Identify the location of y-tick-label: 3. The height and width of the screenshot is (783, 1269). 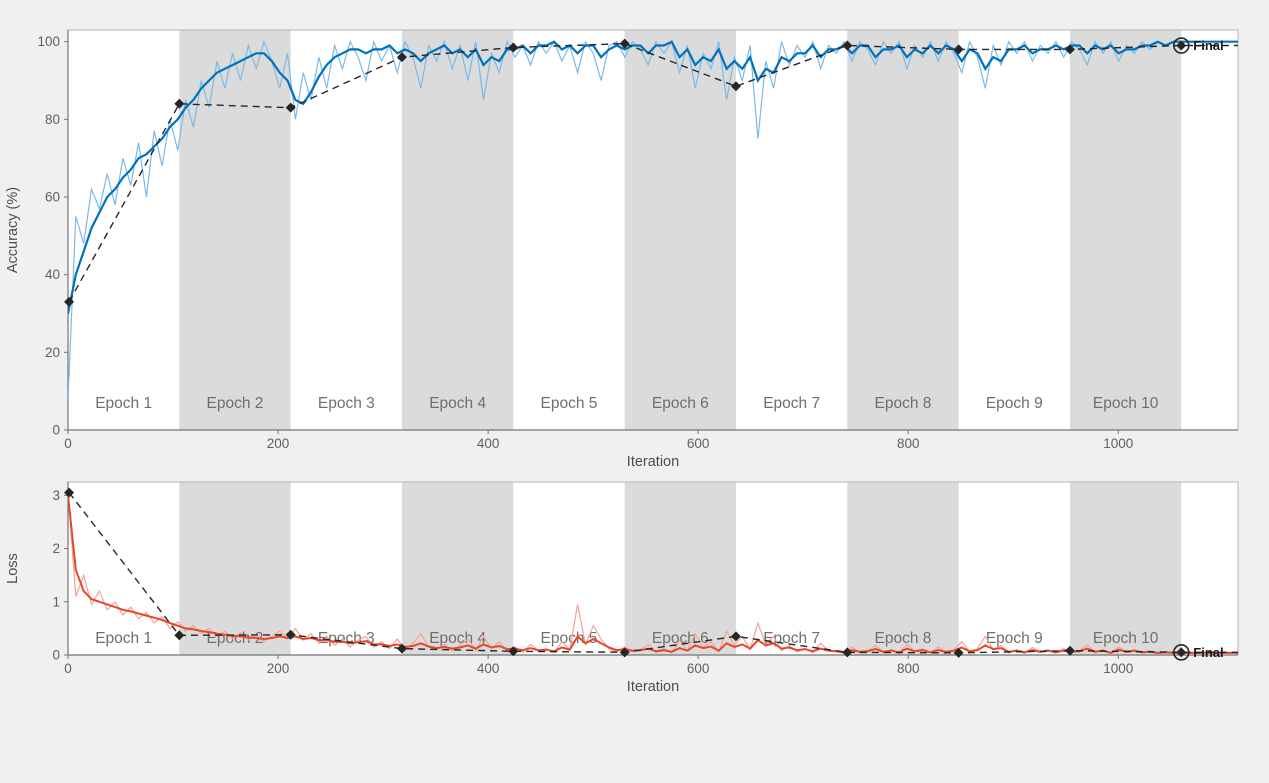
(56, 495).